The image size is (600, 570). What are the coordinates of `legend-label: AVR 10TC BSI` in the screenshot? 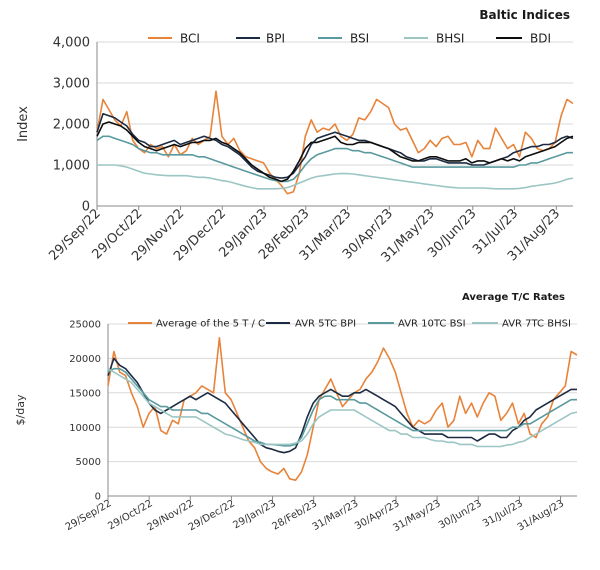 It's located at (432, 324).